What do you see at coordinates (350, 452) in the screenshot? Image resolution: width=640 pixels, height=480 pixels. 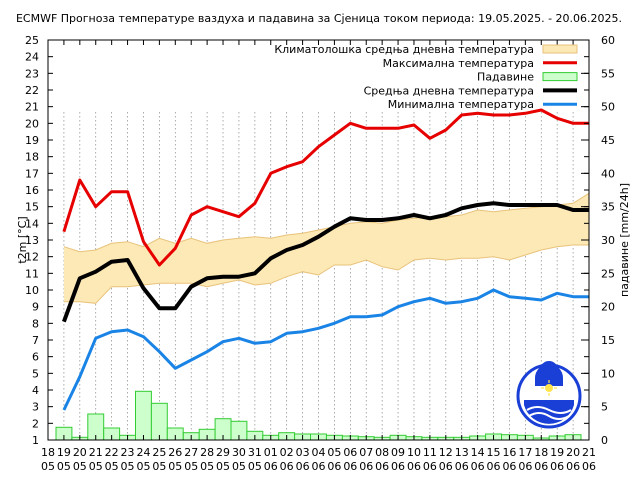 I see `x-tick-day-label: 06` at bounding box center [350, 452].